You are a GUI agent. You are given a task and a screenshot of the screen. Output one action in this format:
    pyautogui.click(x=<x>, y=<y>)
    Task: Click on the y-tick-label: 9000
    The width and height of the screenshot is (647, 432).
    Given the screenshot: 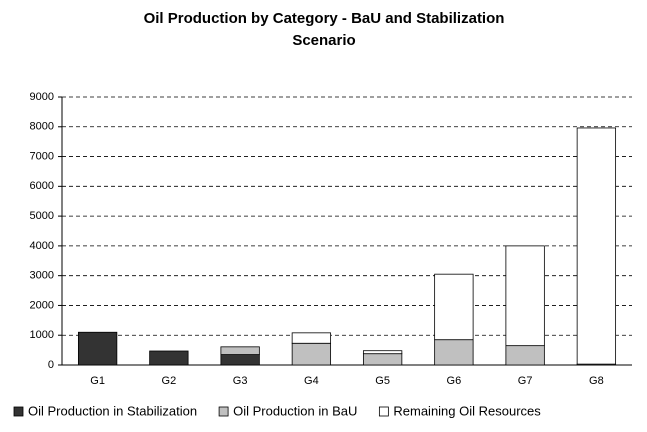 What is the action you would take?
    pyautogui.click(x=42, y=97)
    